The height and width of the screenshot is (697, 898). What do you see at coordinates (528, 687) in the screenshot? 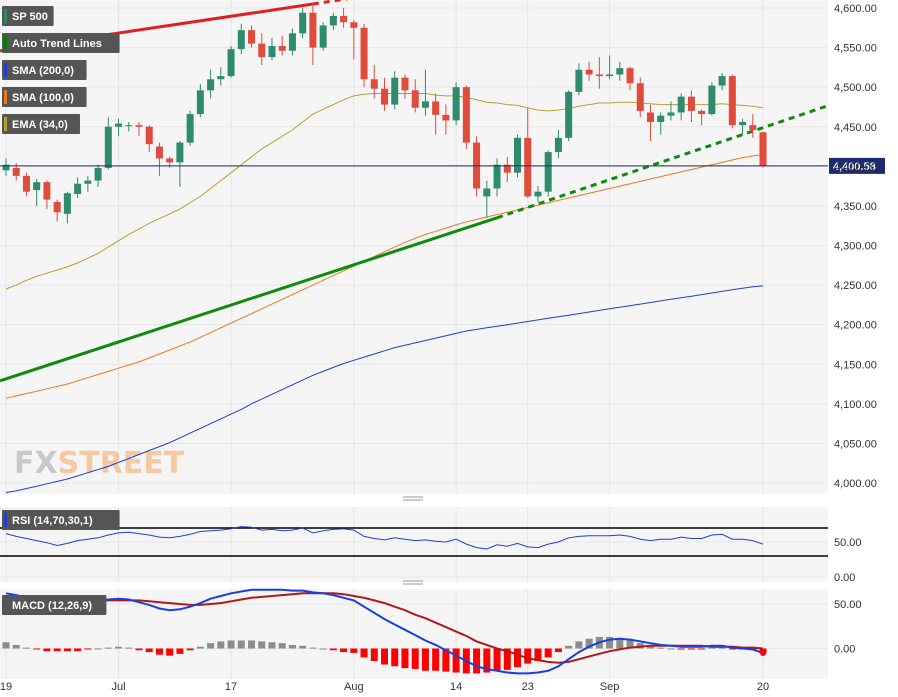
I see `date-tick-label: 23` at bounding box center [528, 687].